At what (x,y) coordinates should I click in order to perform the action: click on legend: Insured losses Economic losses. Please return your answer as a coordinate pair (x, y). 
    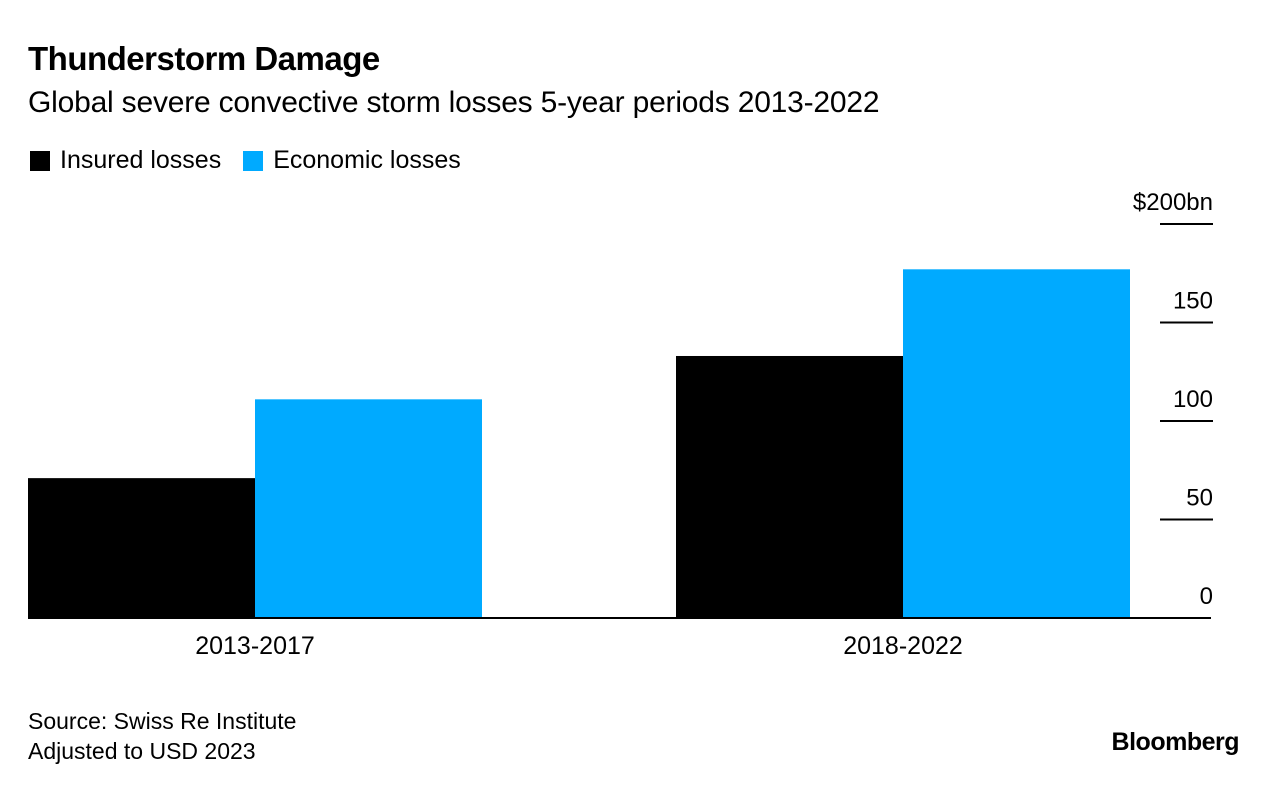
    Looking at the image, I should click on (256, 160).